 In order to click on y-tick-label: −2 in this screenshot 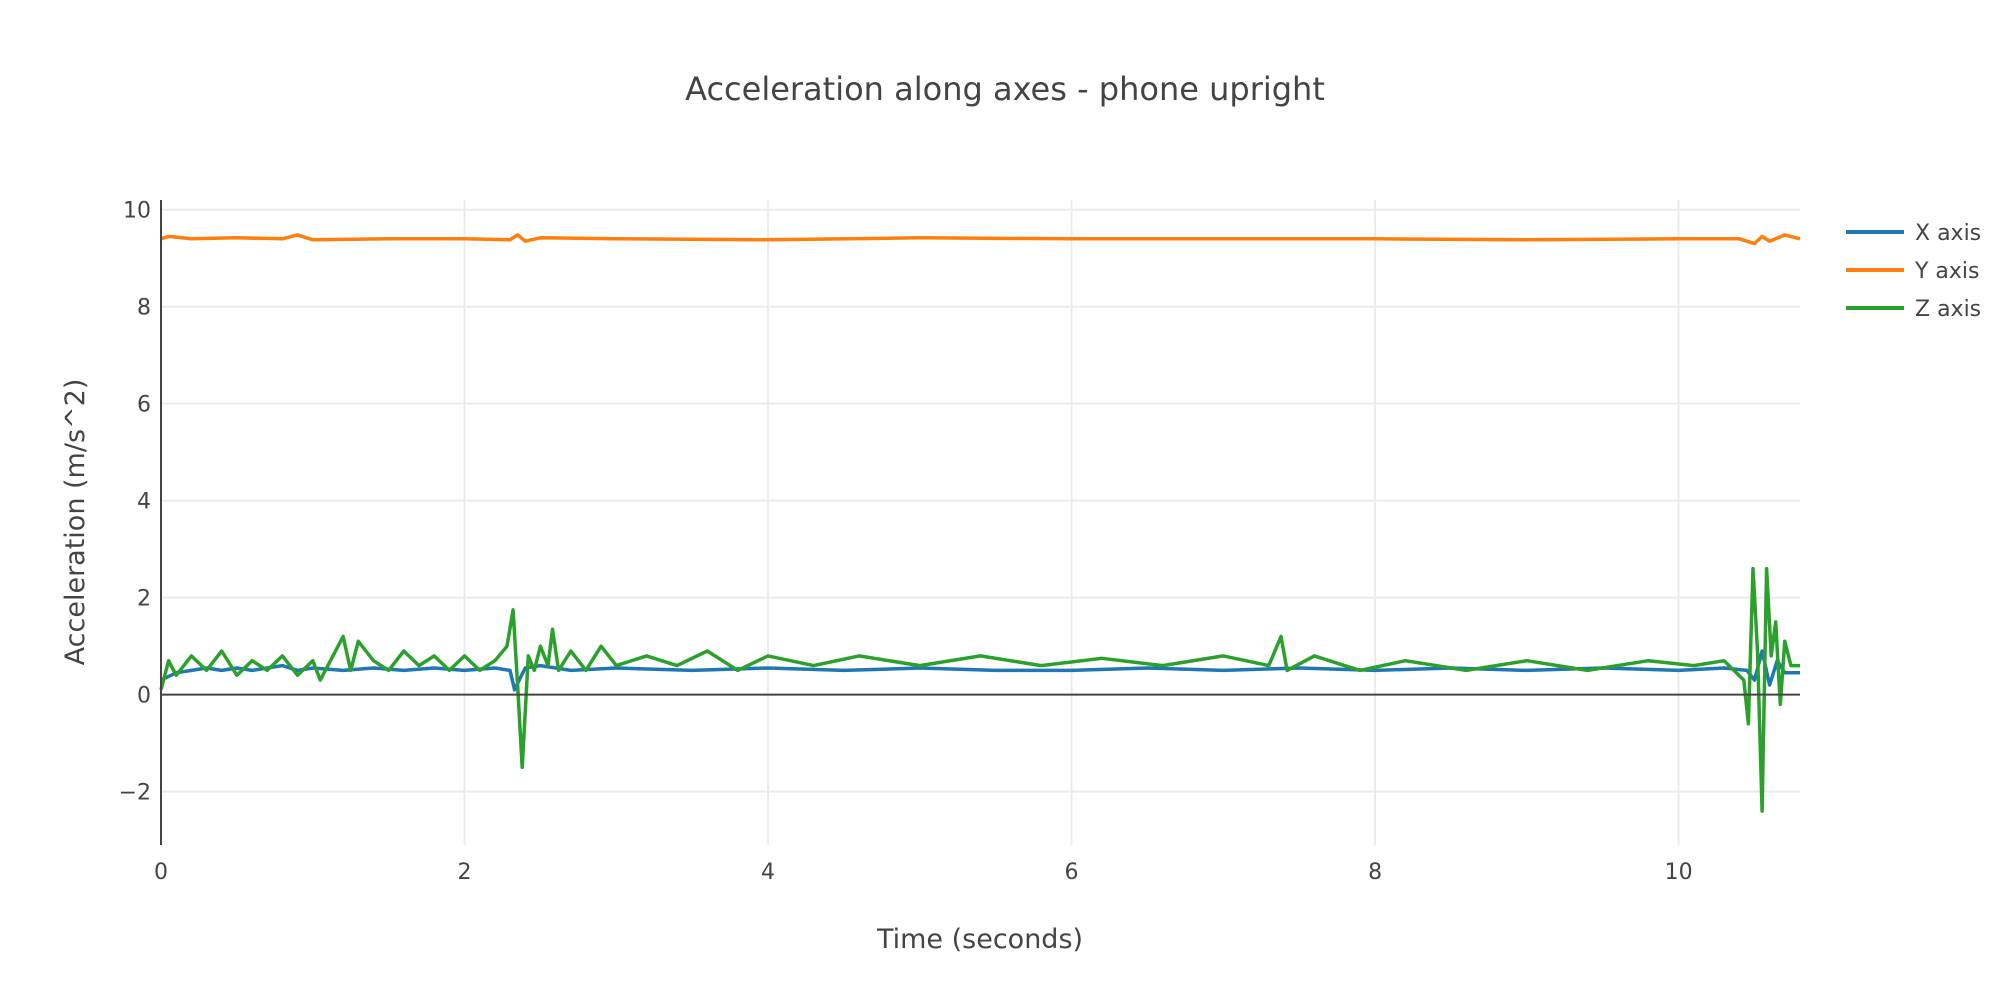, I will do `click(135, 793)`.